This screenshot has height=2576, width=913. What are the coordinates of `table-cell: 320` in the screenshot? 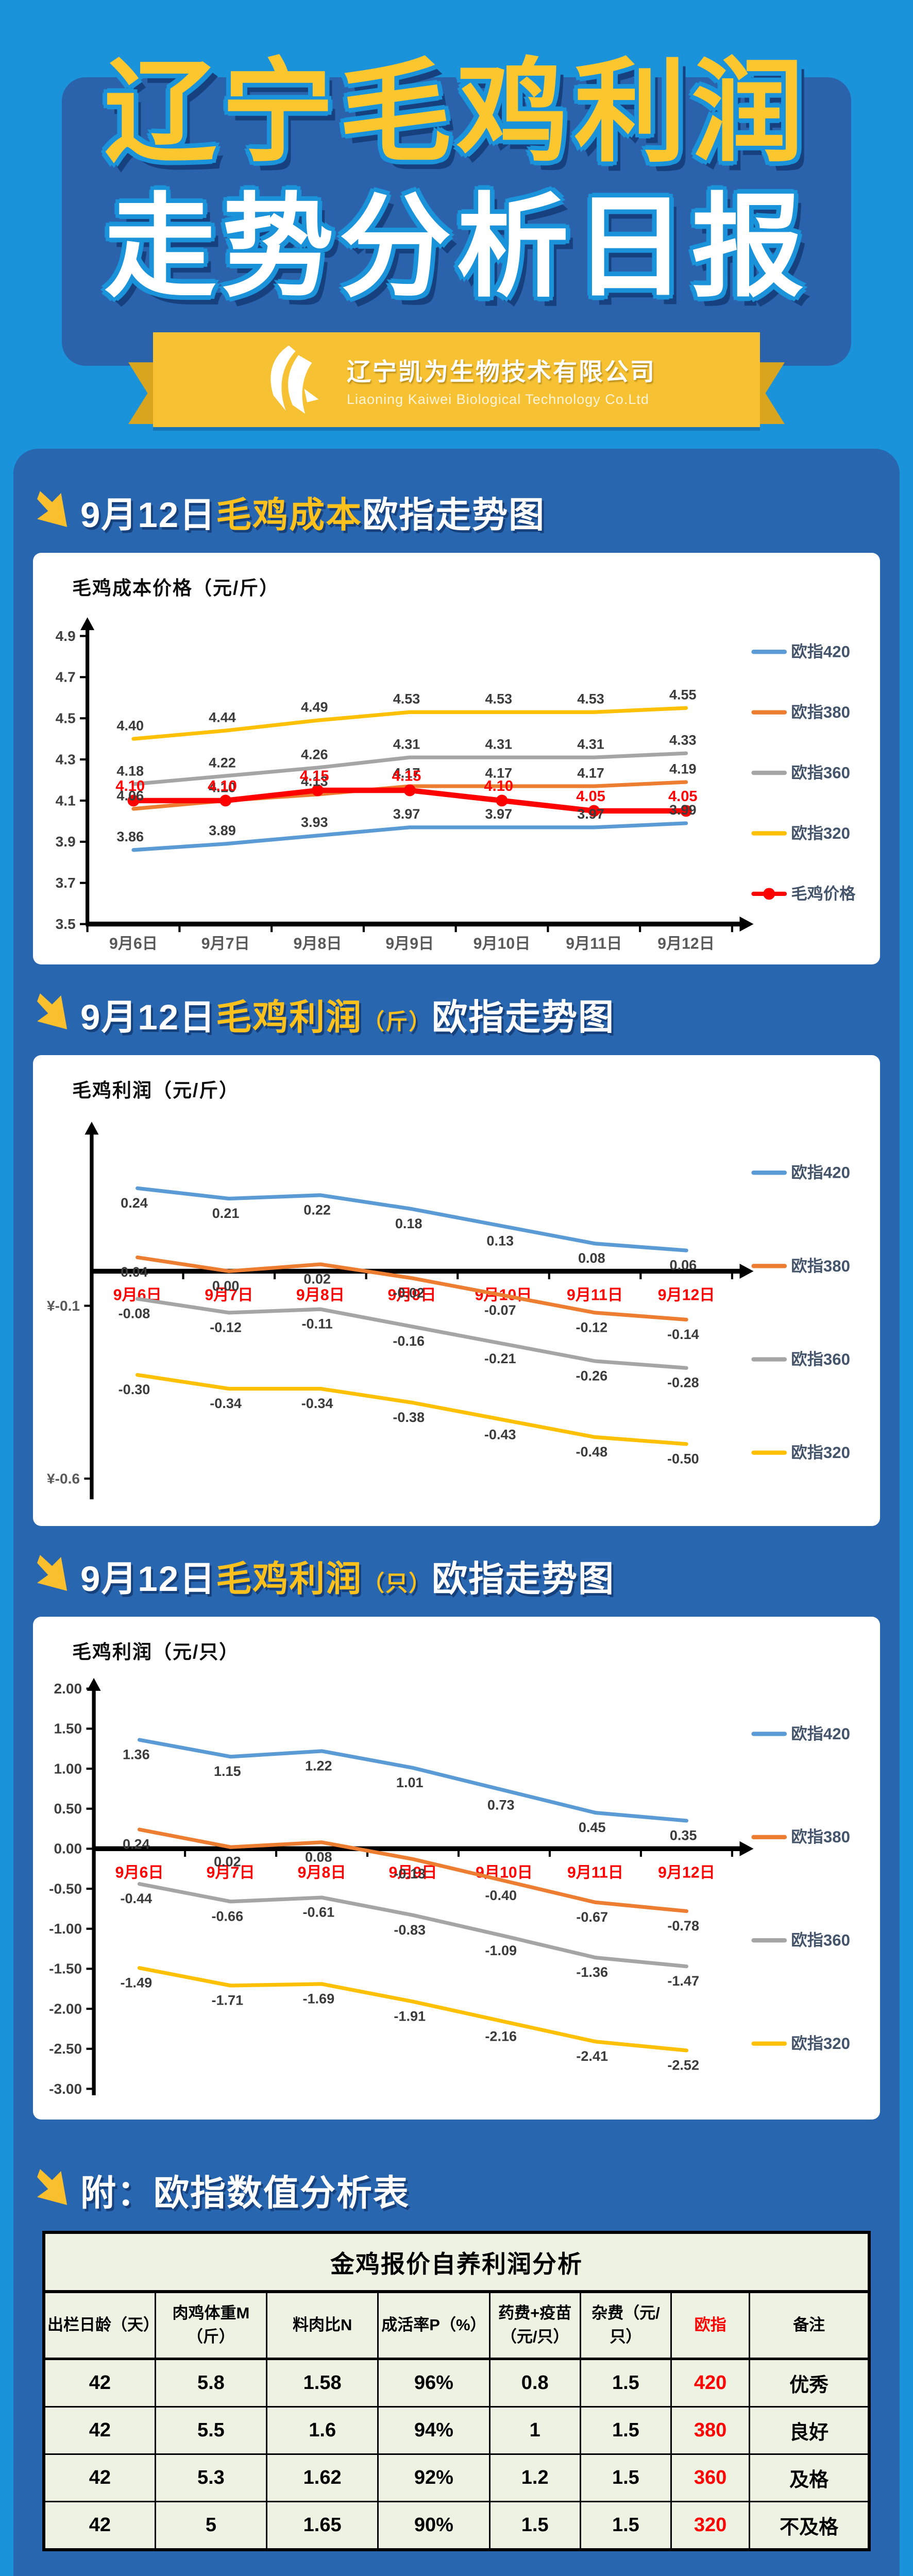 It's located at (710, 2526).